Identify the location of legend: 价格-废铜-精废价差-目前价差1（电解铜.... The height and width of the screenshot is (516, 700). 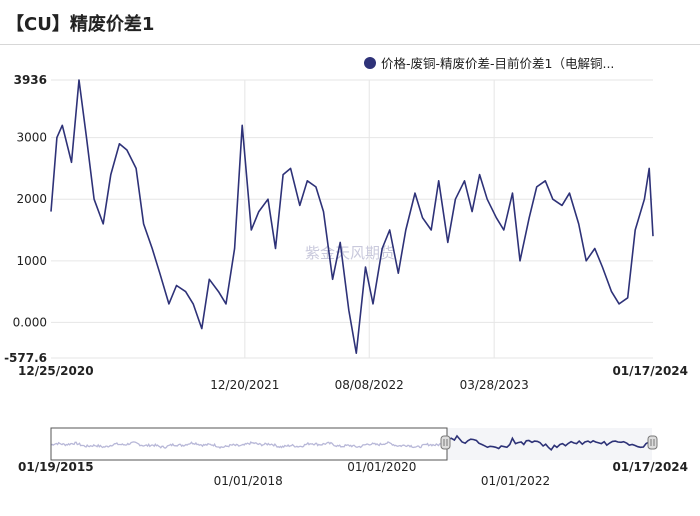
(489, 63).